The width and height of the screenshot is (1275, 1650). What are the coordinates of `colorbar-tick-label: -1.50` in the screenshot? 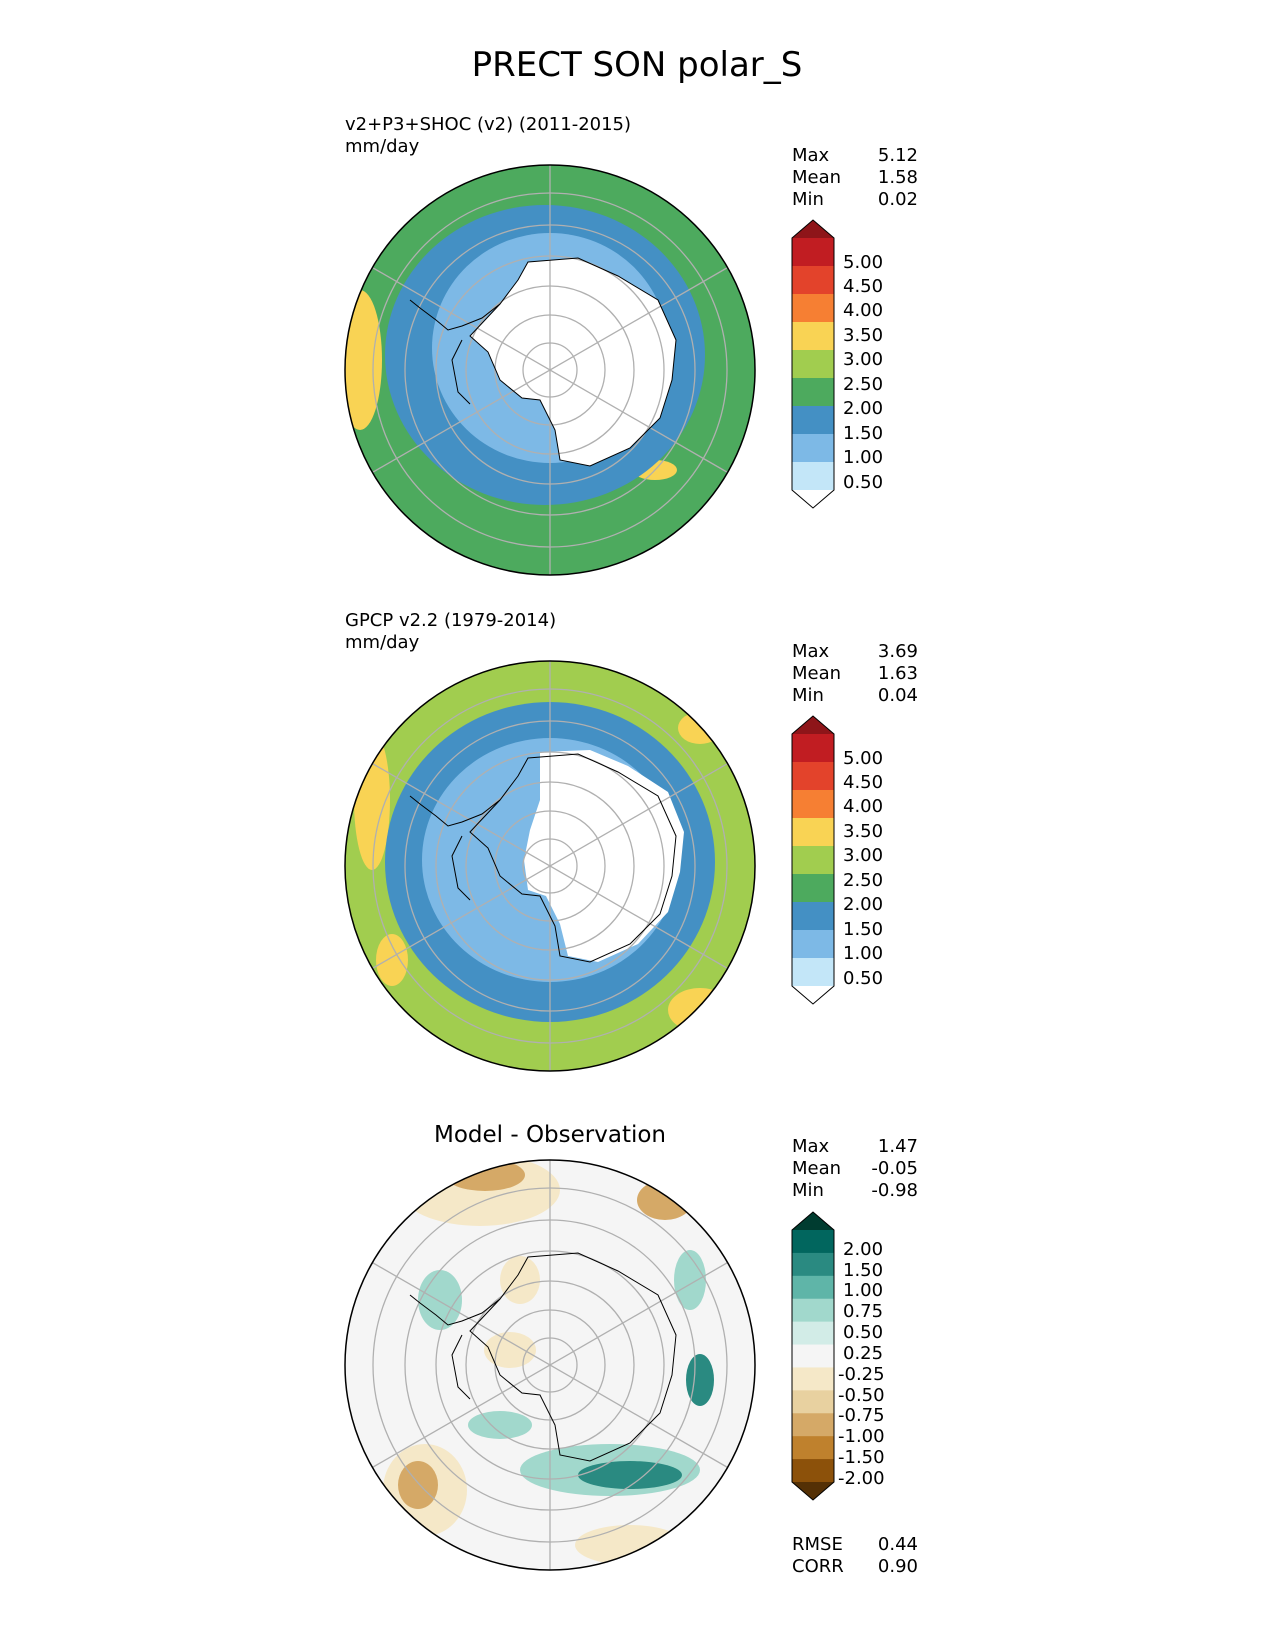 It's located at (861, 1457).